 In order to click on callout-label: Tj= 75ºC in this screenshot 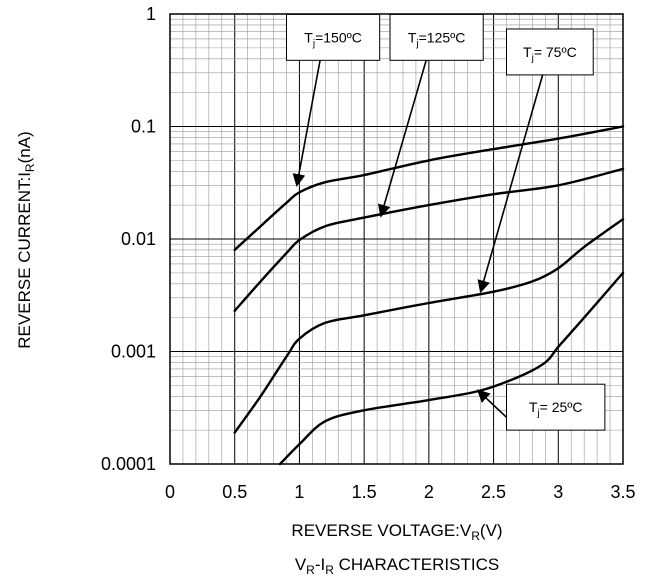, I will do `click(550, 54)`.